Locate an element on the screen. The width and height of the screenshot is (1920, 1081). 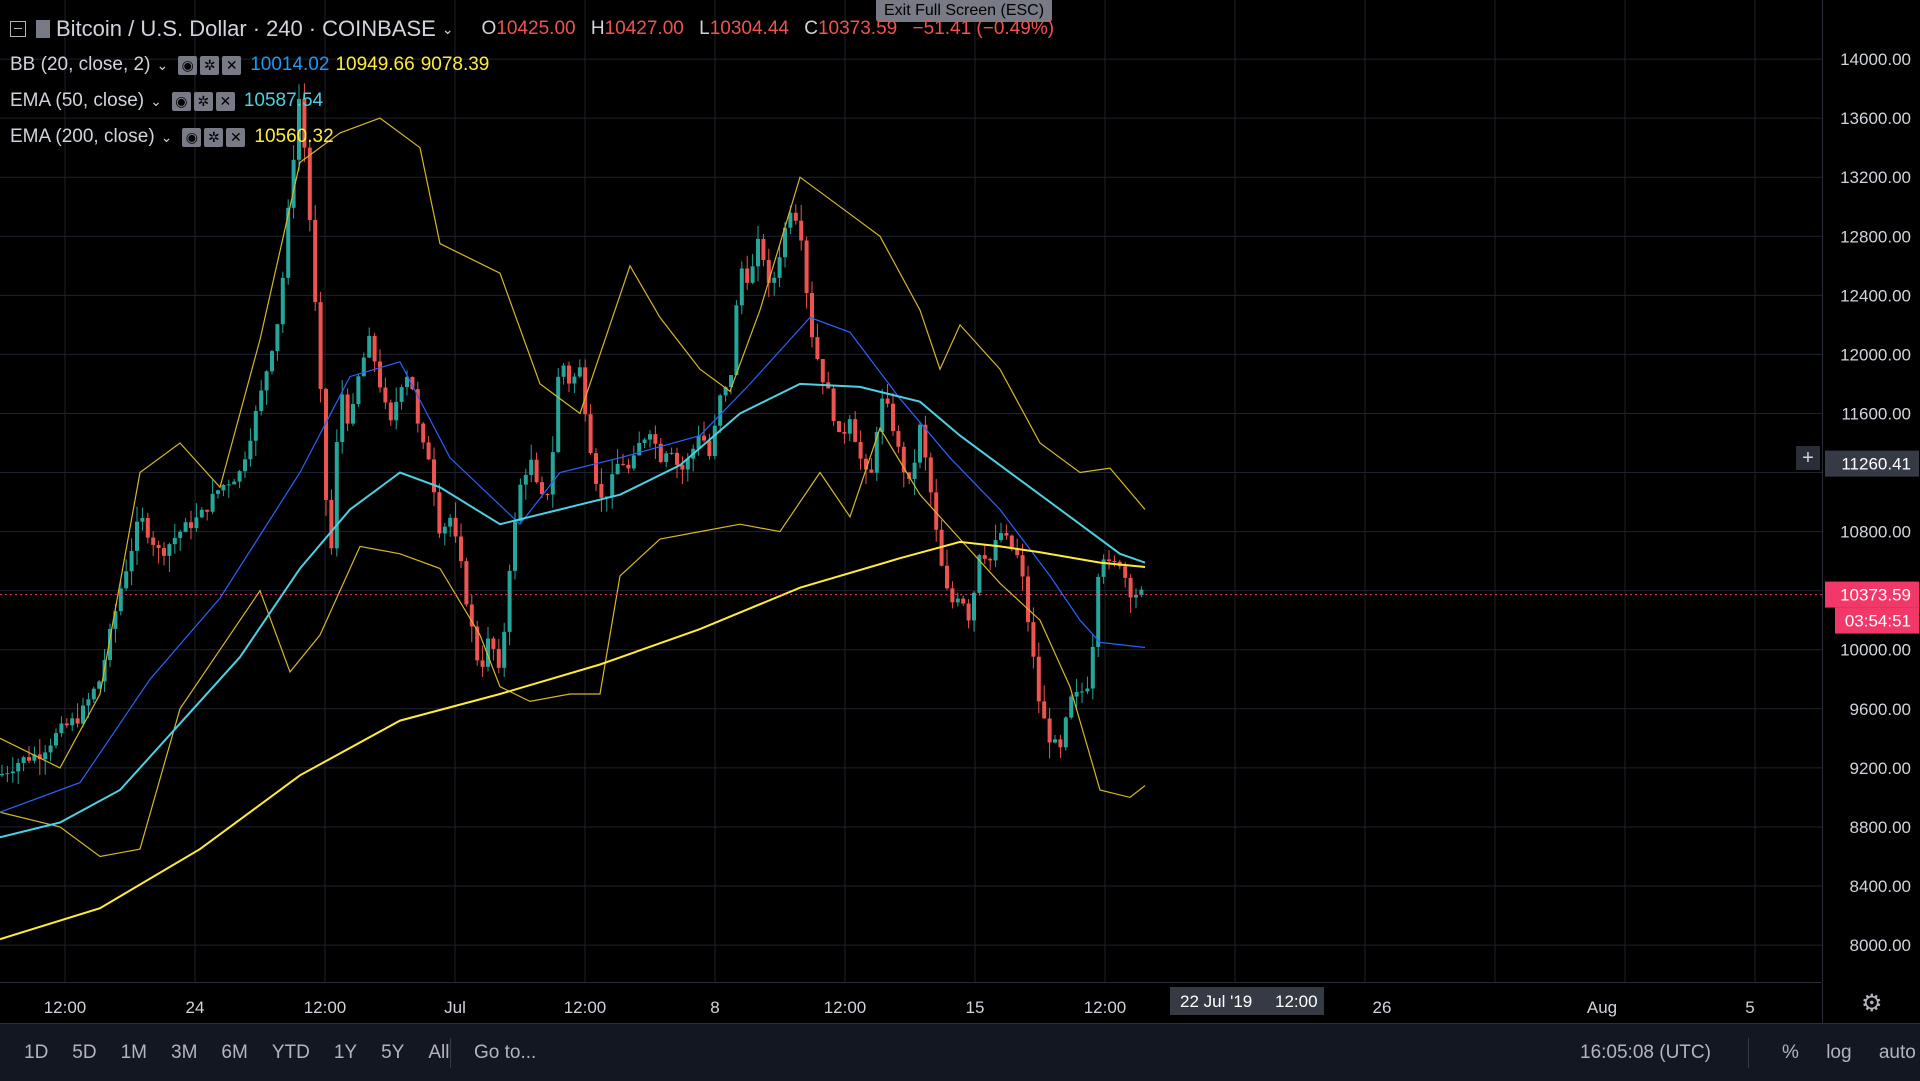
symbol-interval: 240 is located at coordinates (284, 28).